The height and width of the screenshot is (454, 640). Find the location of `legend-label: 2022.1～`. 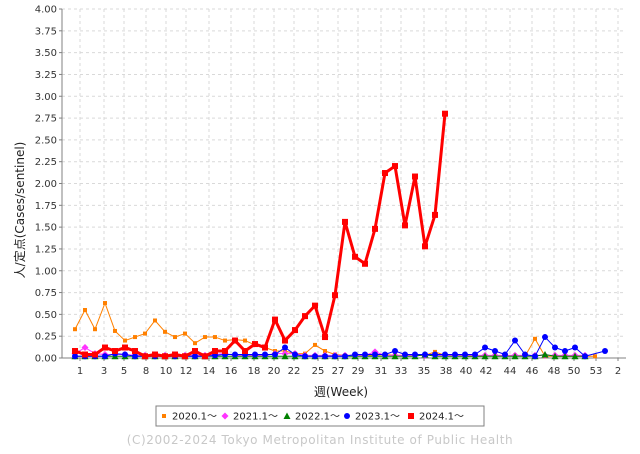

legend-label: 2022.1～ is located at coordinates (317, 417).